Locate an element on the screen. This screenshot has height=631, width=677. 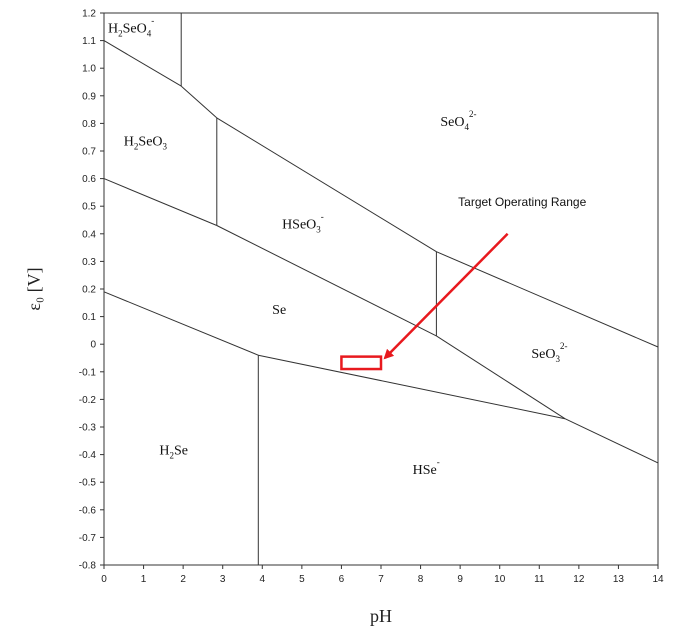
x-axis-ticks: 0 1 2 3 4 5 6 7 8 9 10 11 12 13 14 is located at coordinates (382, 575).